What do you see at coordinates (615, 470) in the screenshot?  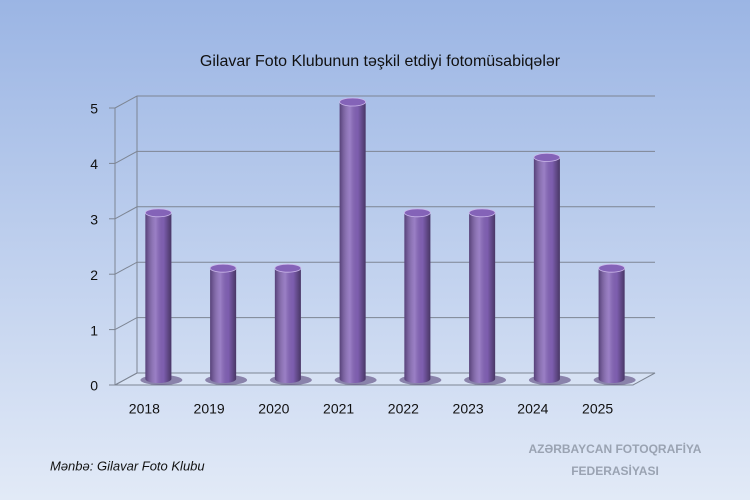 I see `watermark: FEDERASİYASI` at bounding box center [615, 470].